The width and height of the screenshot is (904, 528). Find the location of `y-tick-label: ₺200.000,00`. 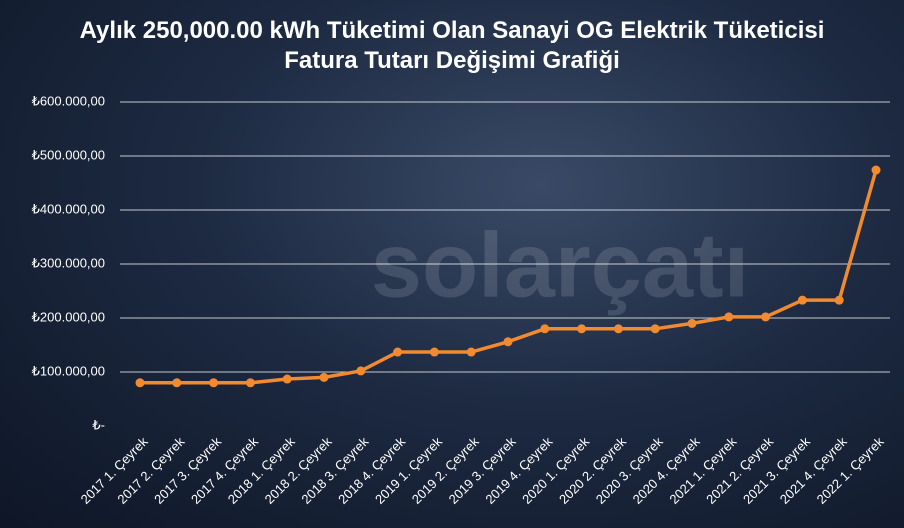

y-tick-label: ₺200.000,00 is located at coordinates (68, 316).